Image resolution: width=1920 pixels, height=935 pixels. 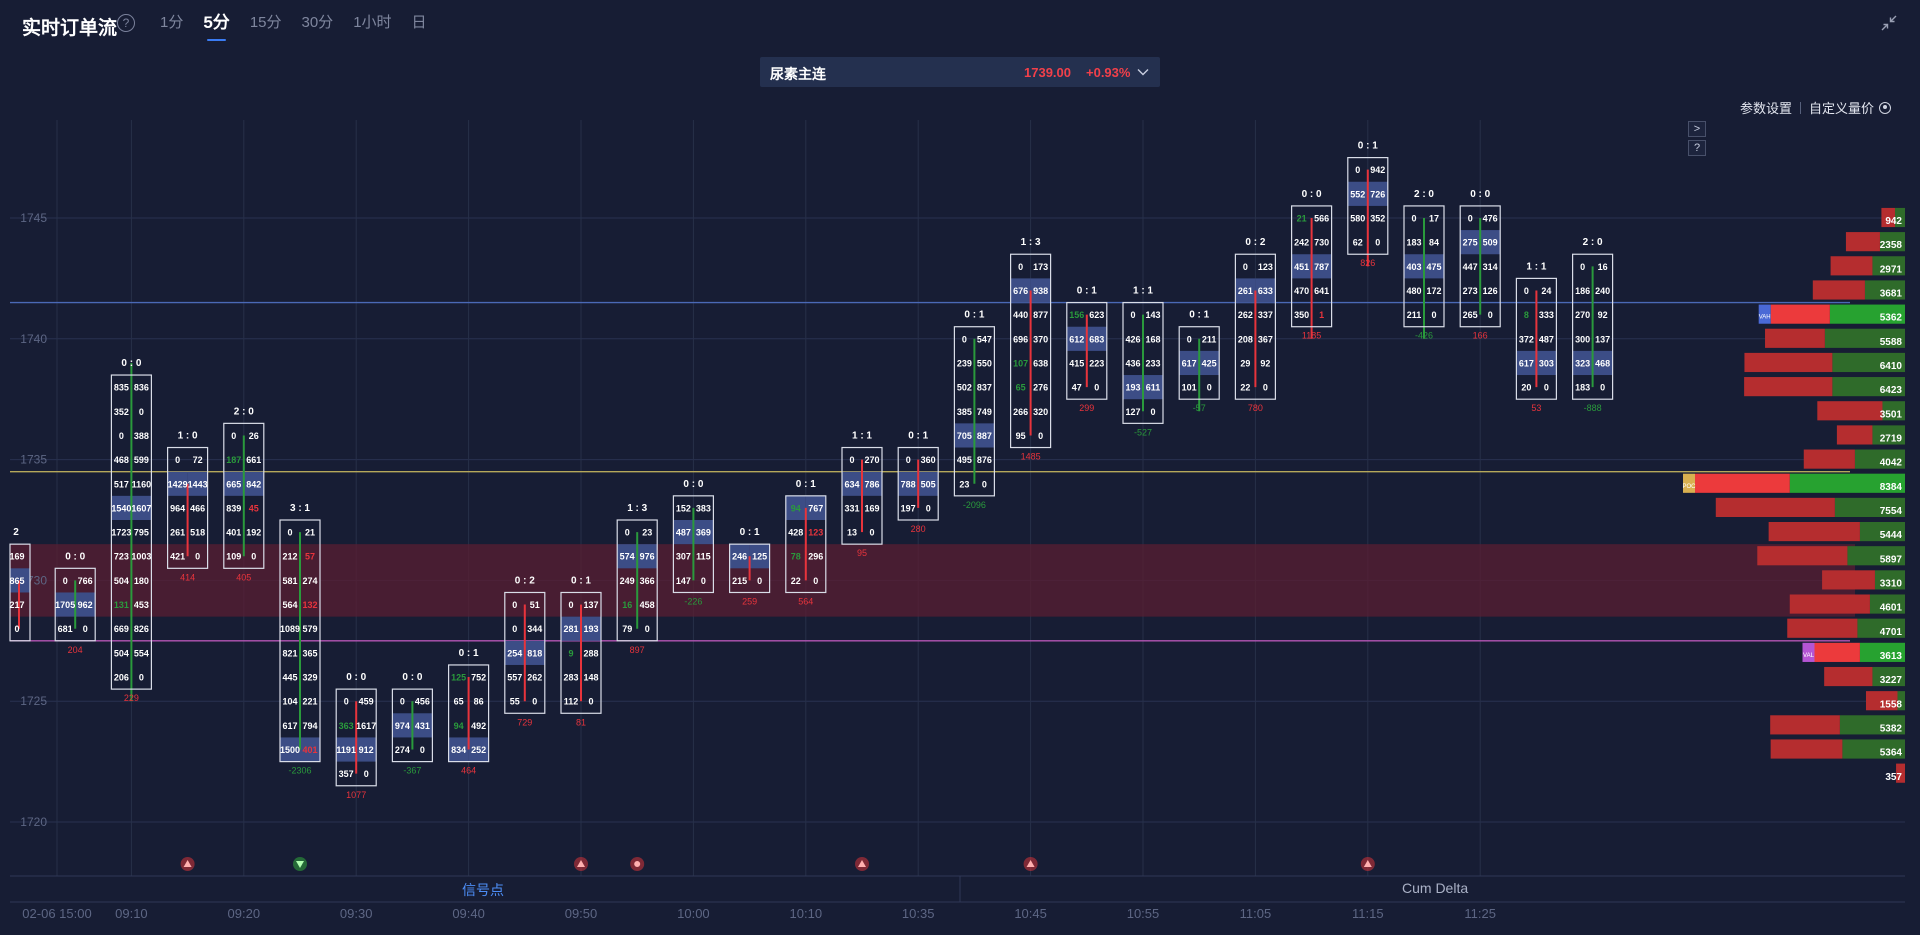 I want to click on imbalance-label: 1, so click(x=1143, y=291).